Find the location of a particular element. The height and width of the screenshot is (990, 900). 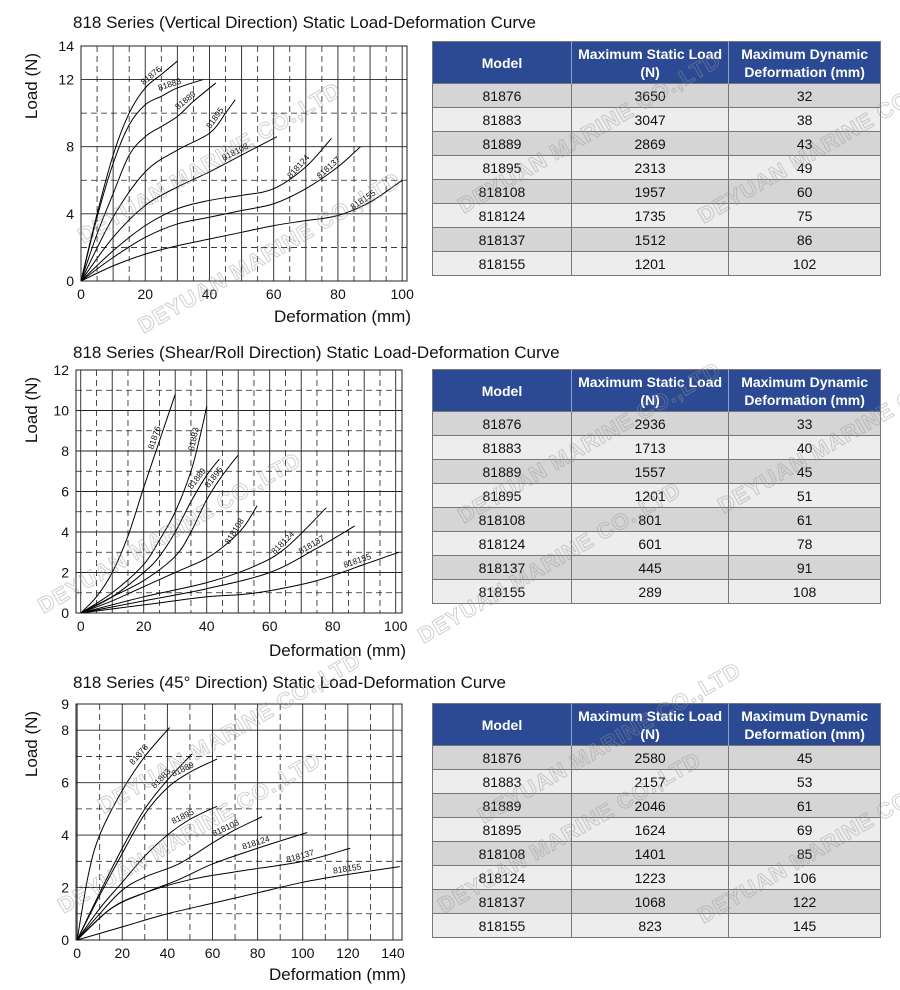

table-cell: 33 is located at coordinates (804, 423).